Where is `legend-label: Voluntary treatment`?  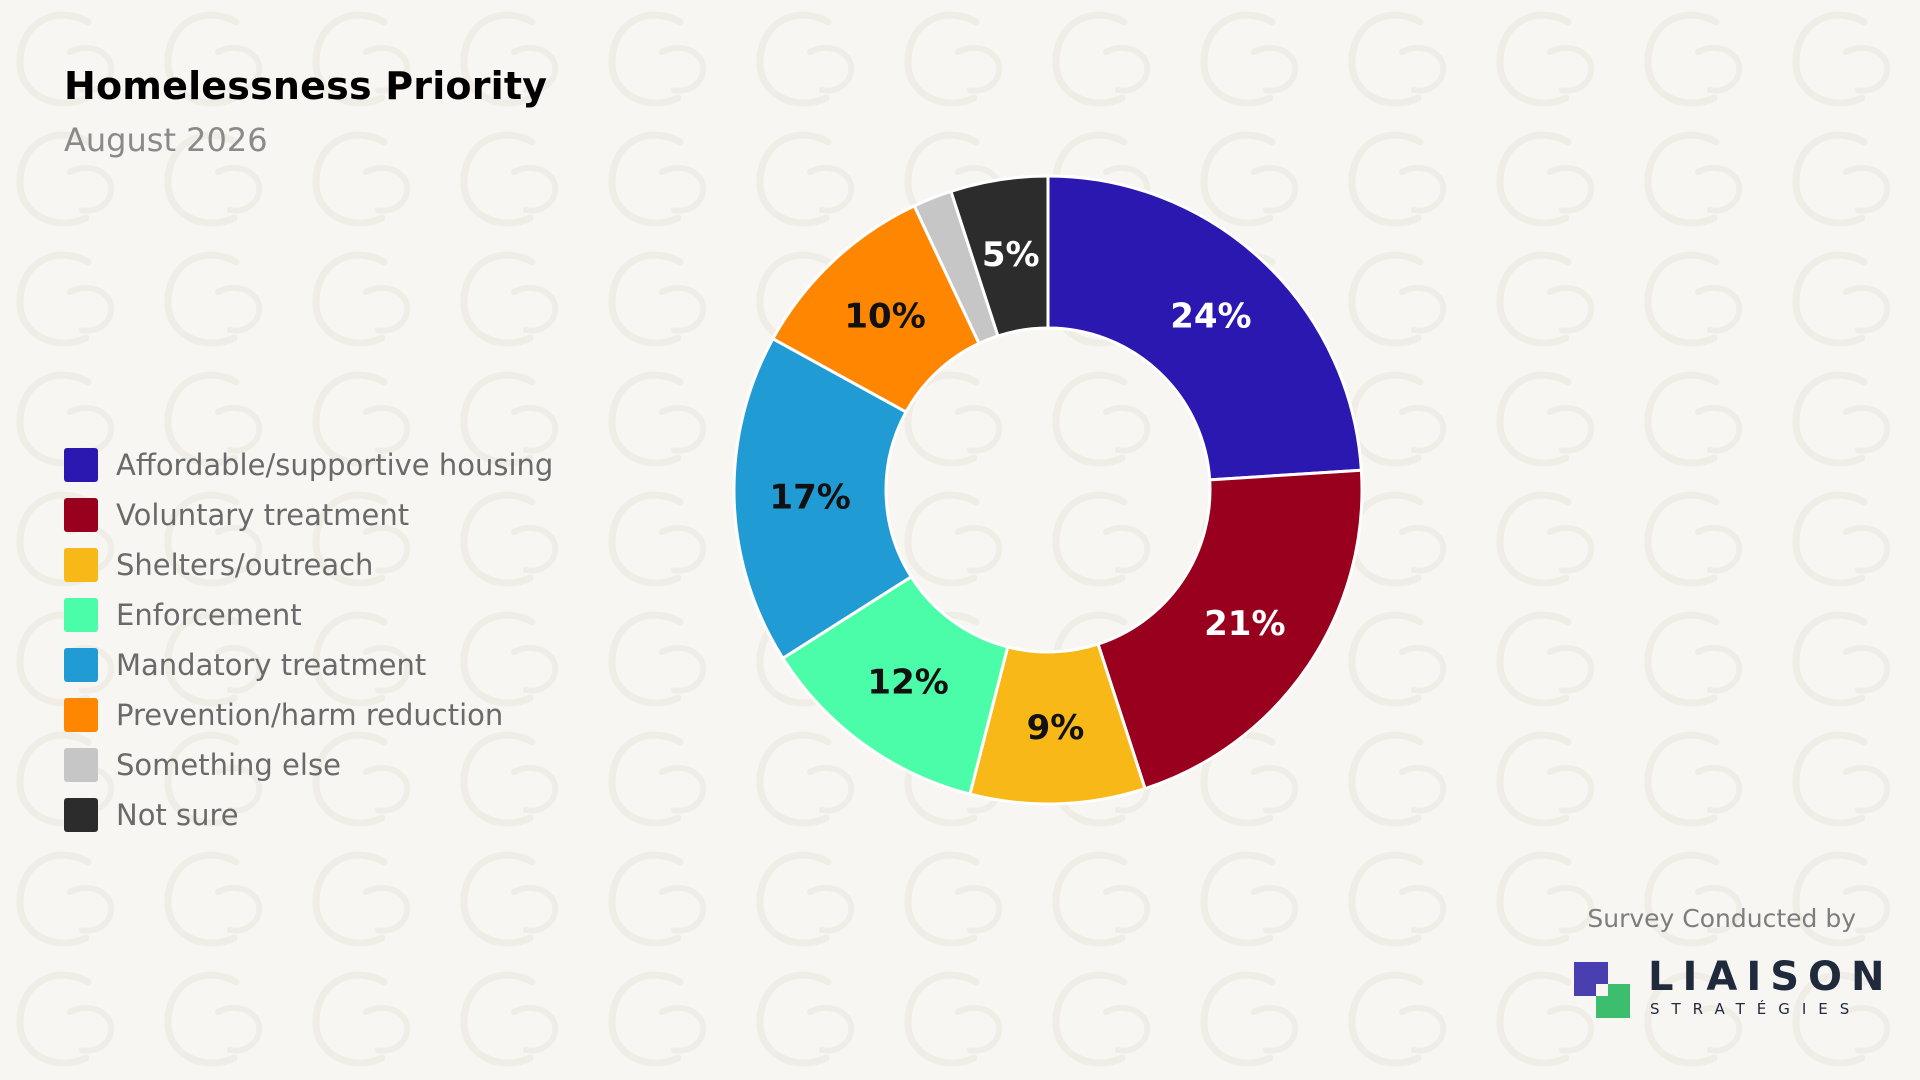
legend-label: Voluntary treatment is located at coordinates (263, 515).